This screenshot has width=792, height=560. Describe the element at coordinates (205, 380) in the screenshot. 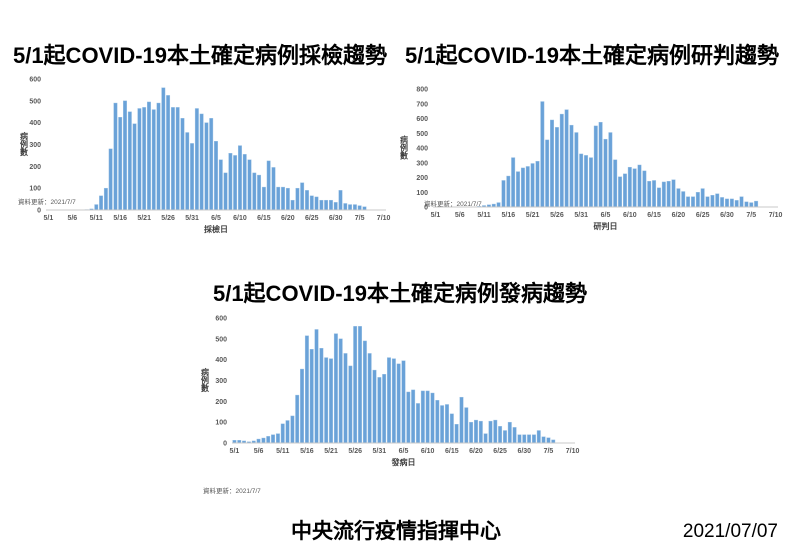

I see `y-axis-label: 例` at that location.